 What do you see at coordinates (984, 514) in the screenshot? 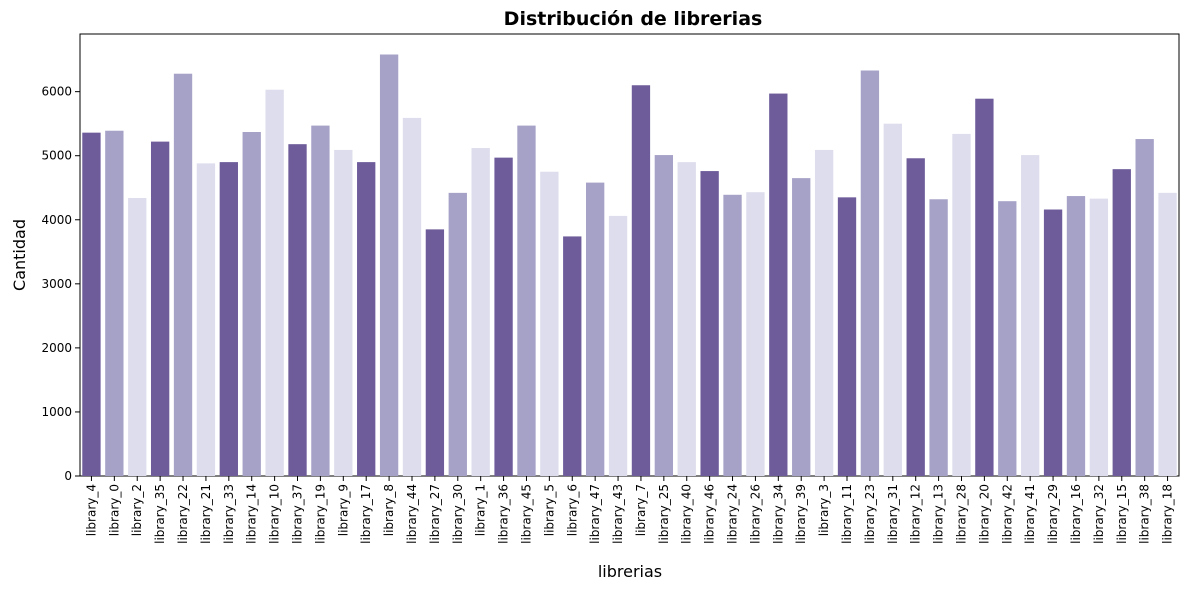
I see `x-tick-label: library_20` at bounding box center [984, 514].